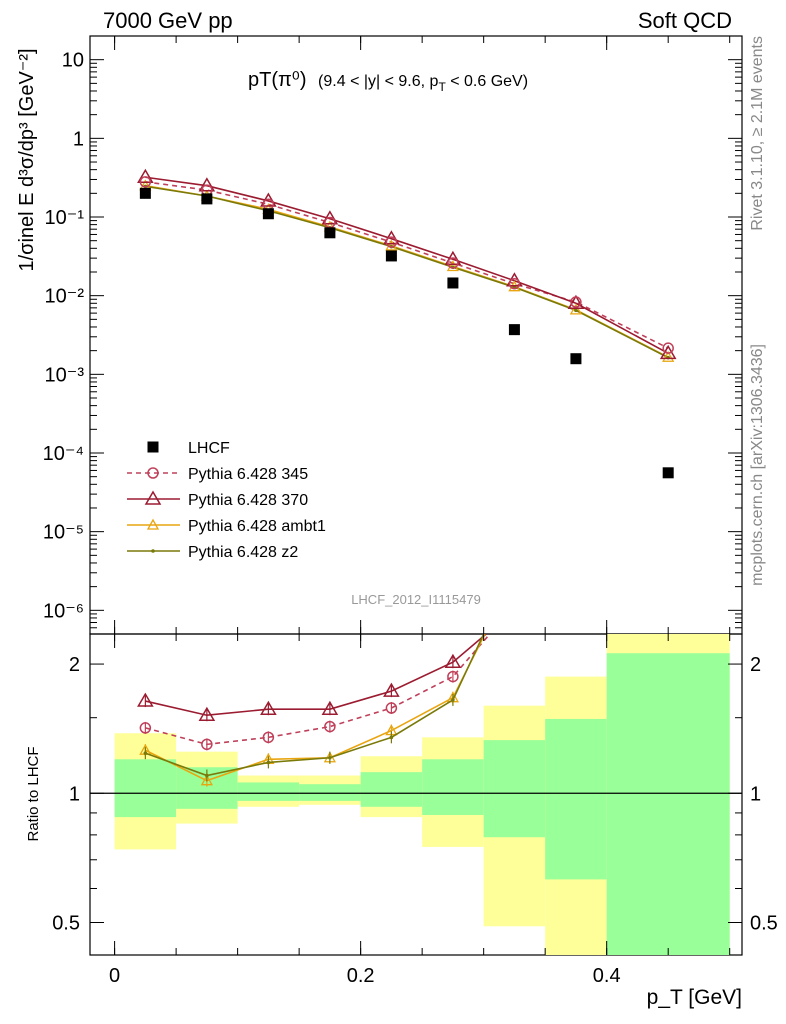  Describe the element at coordinates (694, 997) in the screenshot. I see `x-axis-label: p_T [GeV]` at that location.